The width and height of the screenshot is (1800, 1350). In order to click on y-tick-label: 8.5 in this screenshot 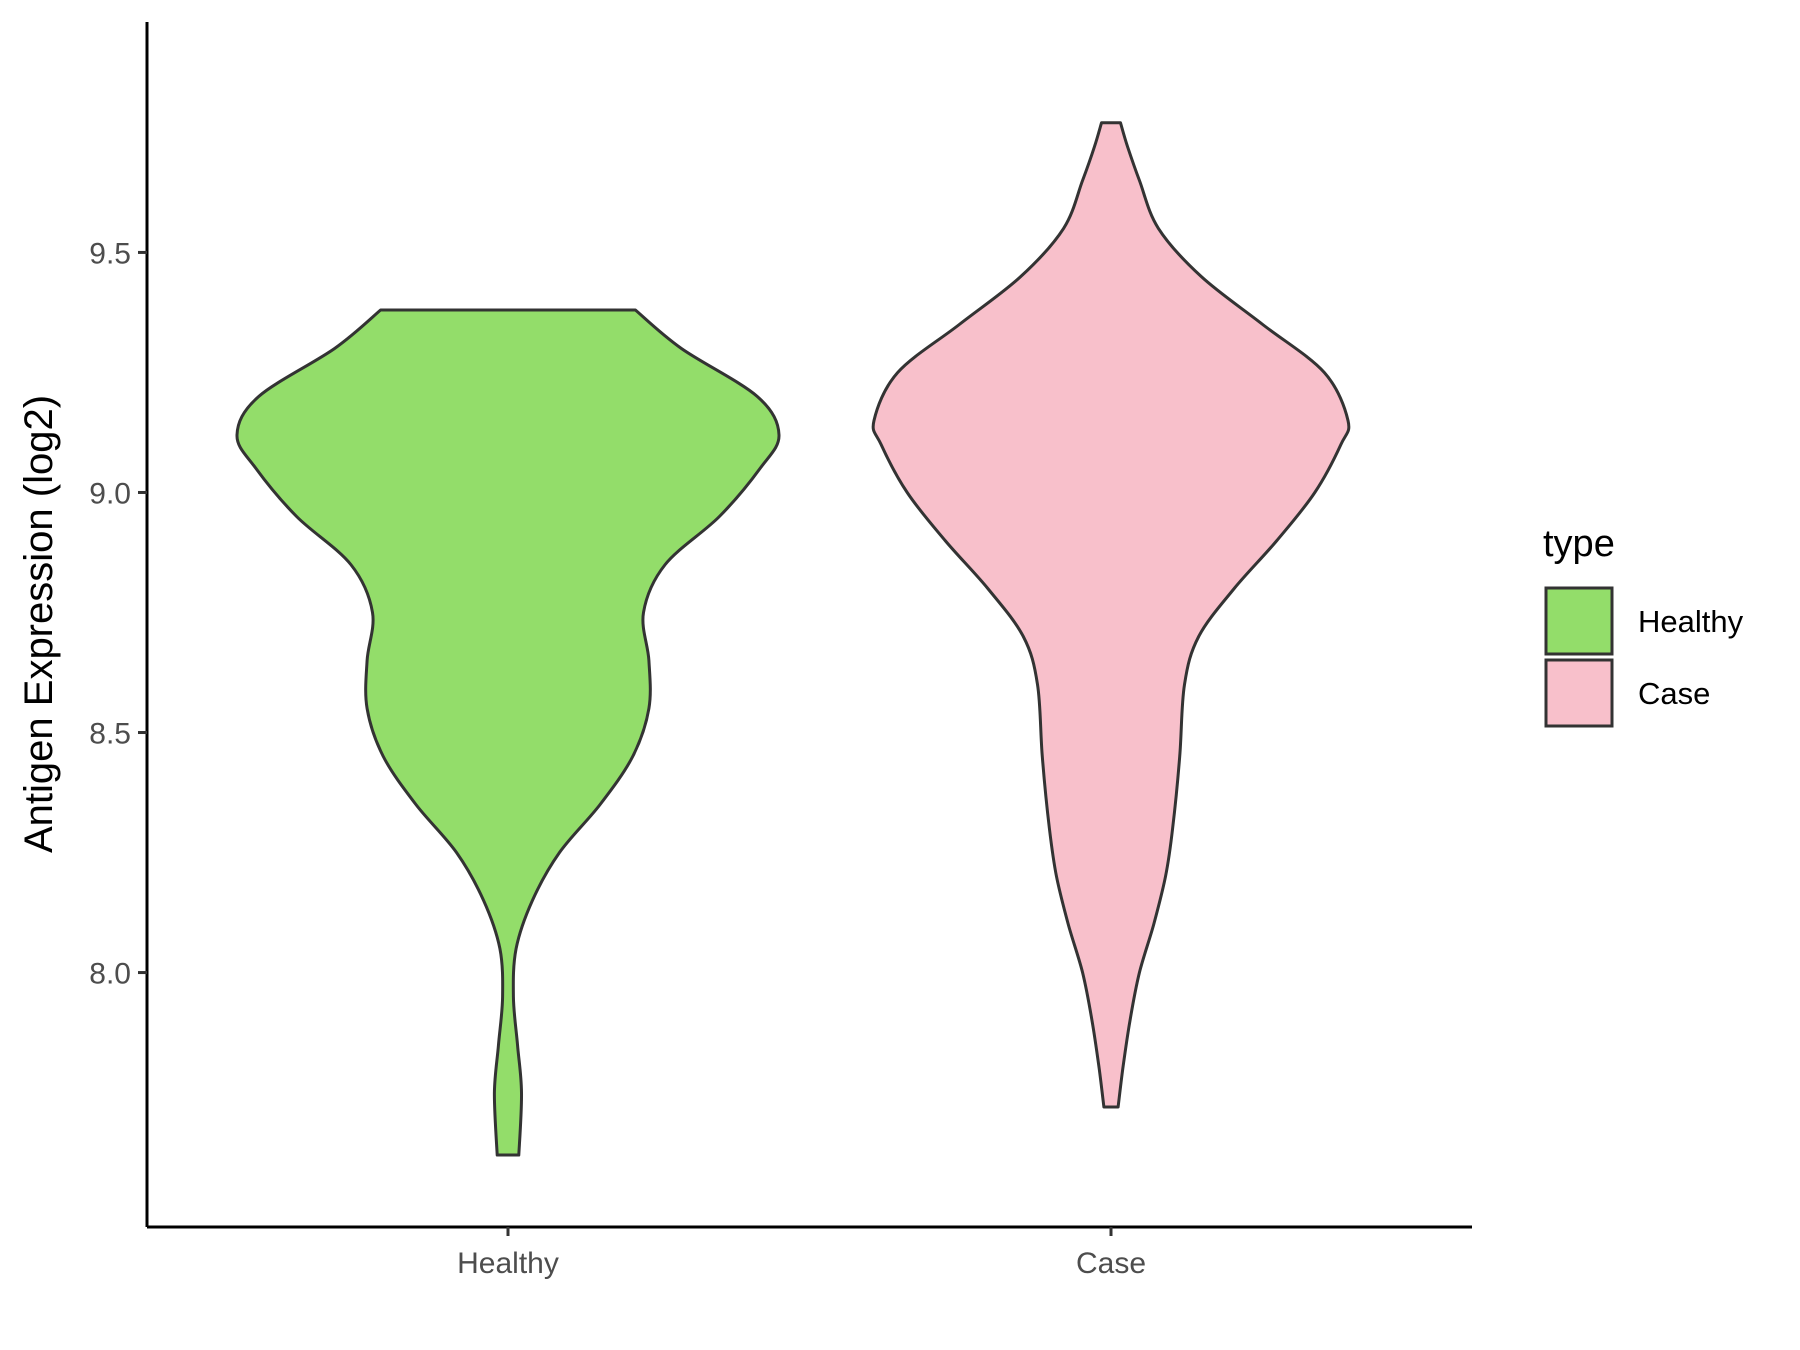, I will do `click(110, 734)`.